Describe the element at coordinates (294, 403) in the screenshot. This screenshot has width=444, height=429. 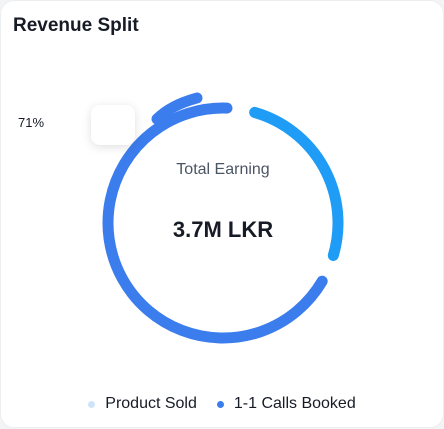
I see `legend-label-calls-booked: 1-1 Calls Booked` at that location.